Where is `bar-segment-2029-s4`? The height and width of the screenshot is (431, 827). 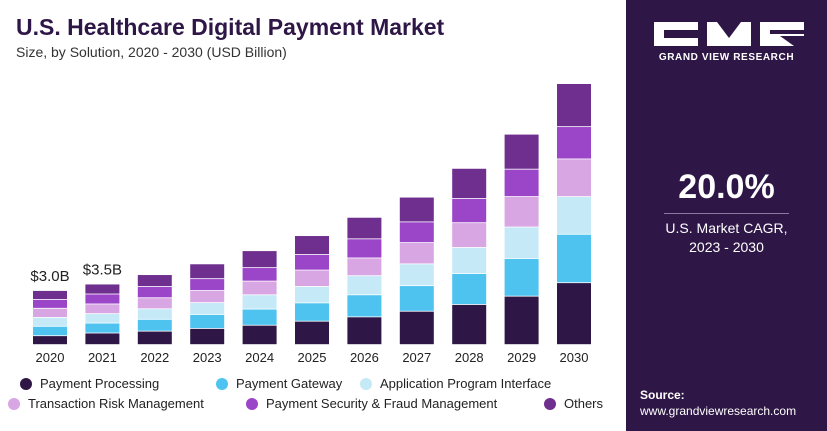
bar-segment-2029-s4 is located at coordinates (521, 183).